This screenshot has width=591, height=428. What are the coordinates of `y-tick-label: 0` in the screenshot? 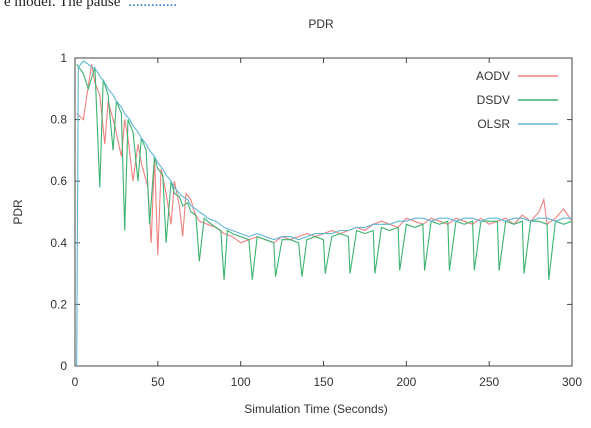 It's located at (63, 366).